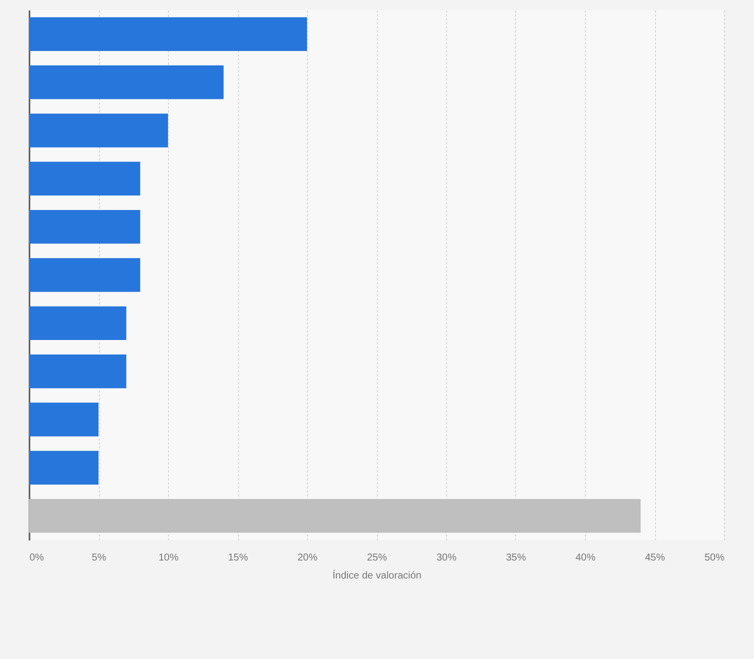  Describe the element at coordinates (655, 558) in the screenshot. I see `x-tick-label: 45%` at that location.